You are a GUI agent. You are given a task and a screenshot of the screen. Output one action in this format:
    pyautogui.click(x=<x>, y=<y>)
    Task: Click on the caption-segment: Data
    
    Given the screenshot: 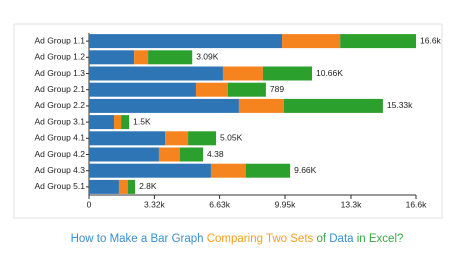 What is the action you would take?
    pyautogui.click(x=341, y=239)
    